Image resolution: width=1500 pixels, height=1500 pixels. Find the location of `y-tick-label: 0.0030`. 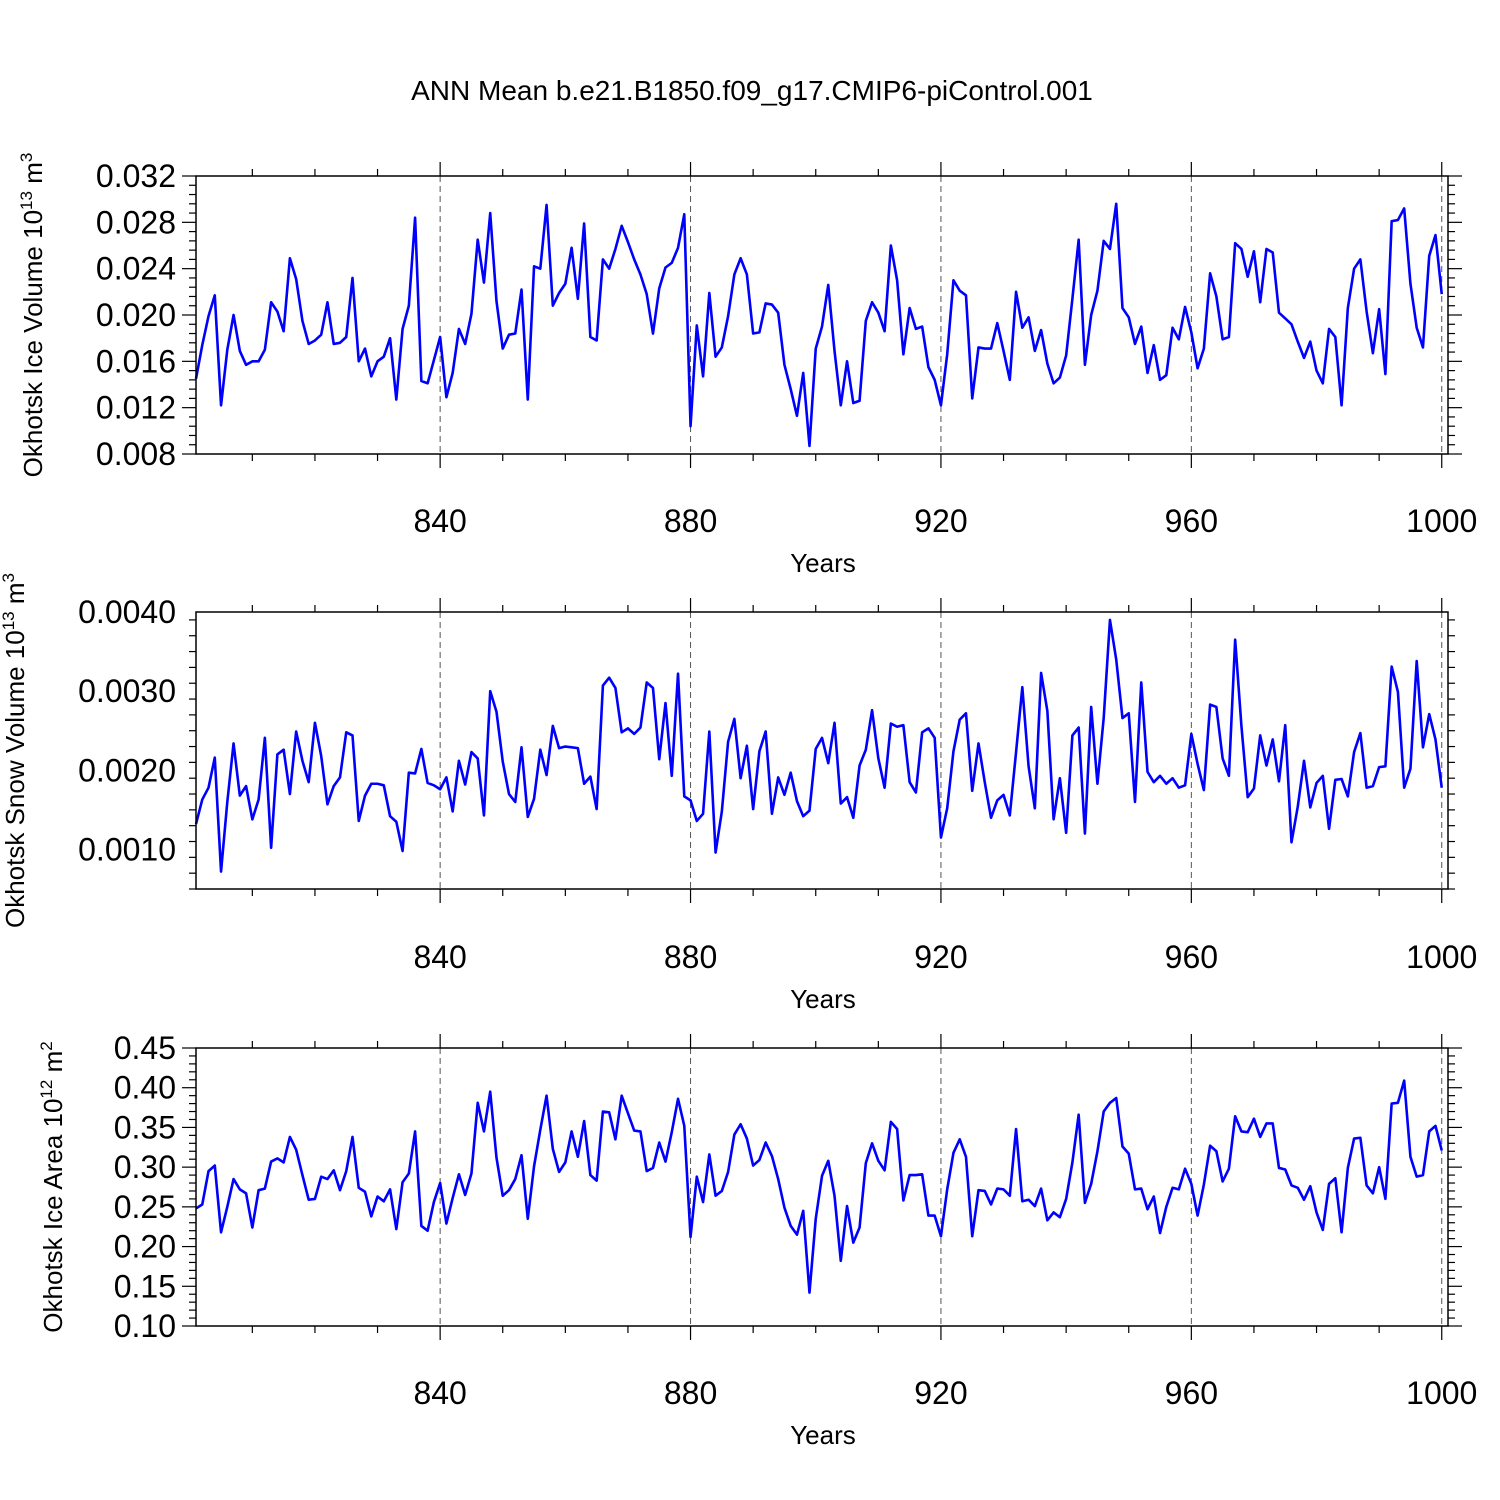

y-tick-label: 0.0030 is located at coordinates (127, 691).